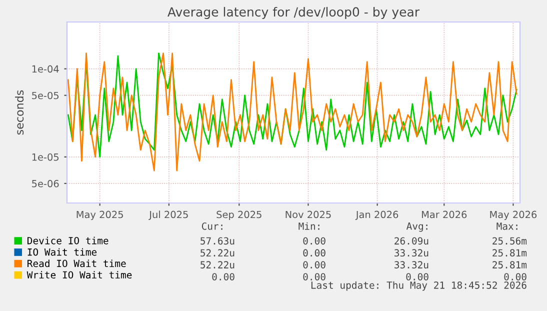 This screenshot has width=547, height=311. I want to click on legend-label: IO Wait time, so click(62, 252).